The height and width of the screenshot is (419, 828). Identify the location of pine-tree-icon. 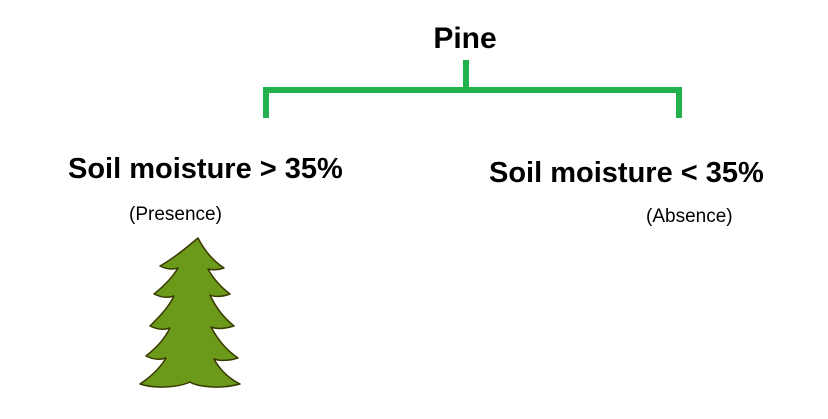
(190, 312).